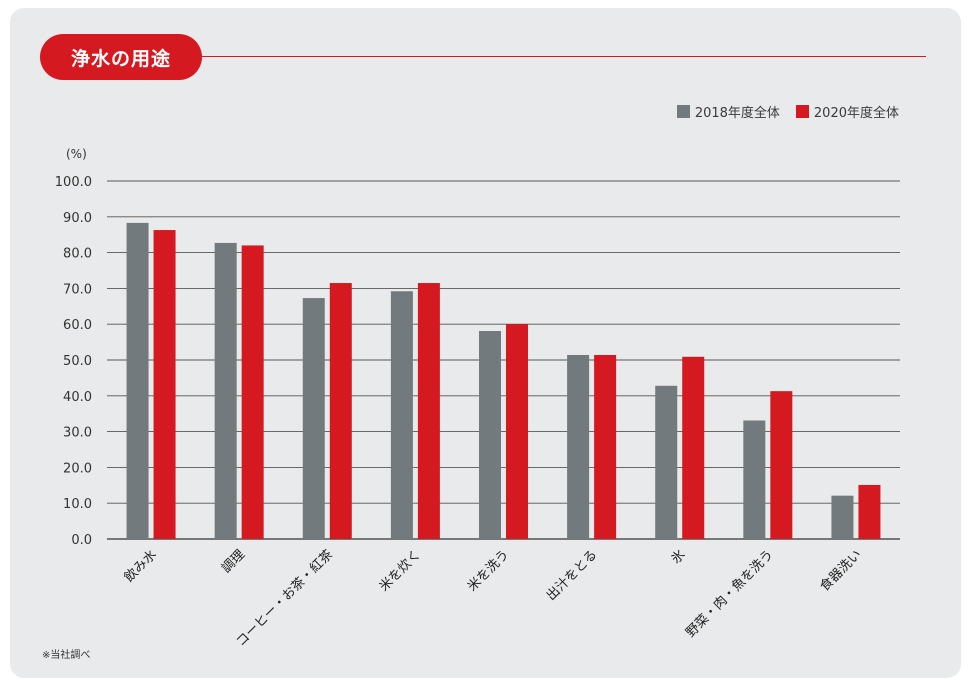 The width and height of the screenshot is (972, 686). Describe the element at coordinates (77, 361) in the screenshot. I see `y-tick-label: 50.0` at that location.